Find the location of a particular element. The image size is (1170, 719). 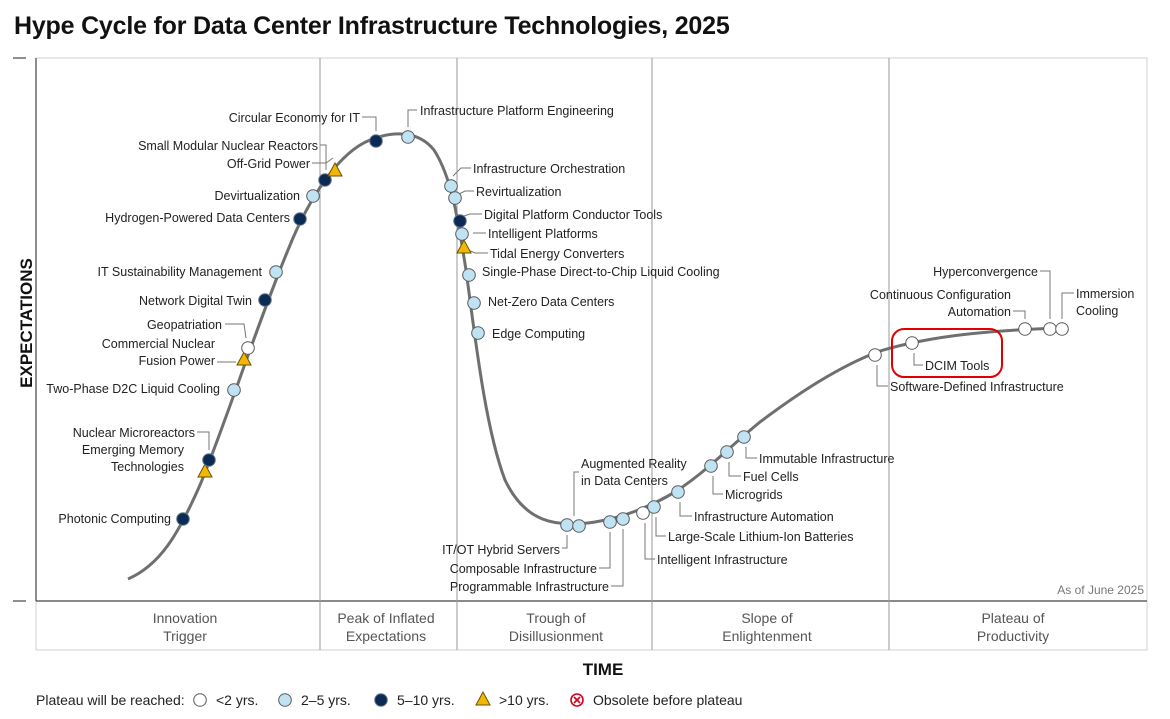

marker-infrastructure-platform-engineering is located at coordinates (408, 137).